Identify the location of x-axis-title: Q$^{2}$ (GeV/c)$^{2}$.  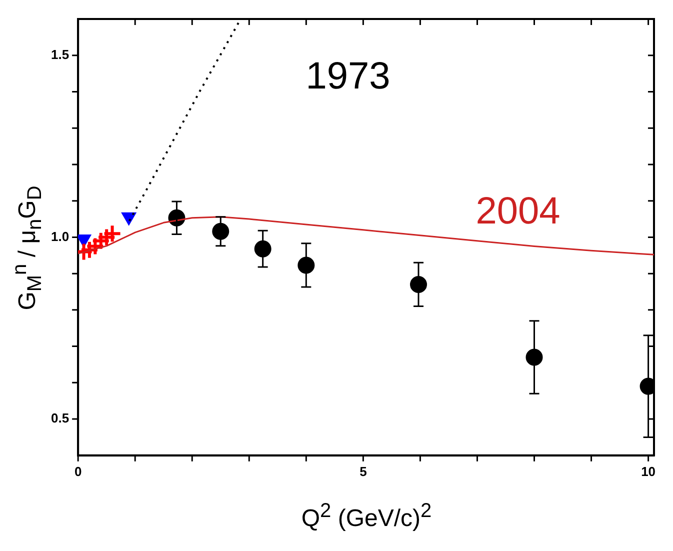
(366, 516).